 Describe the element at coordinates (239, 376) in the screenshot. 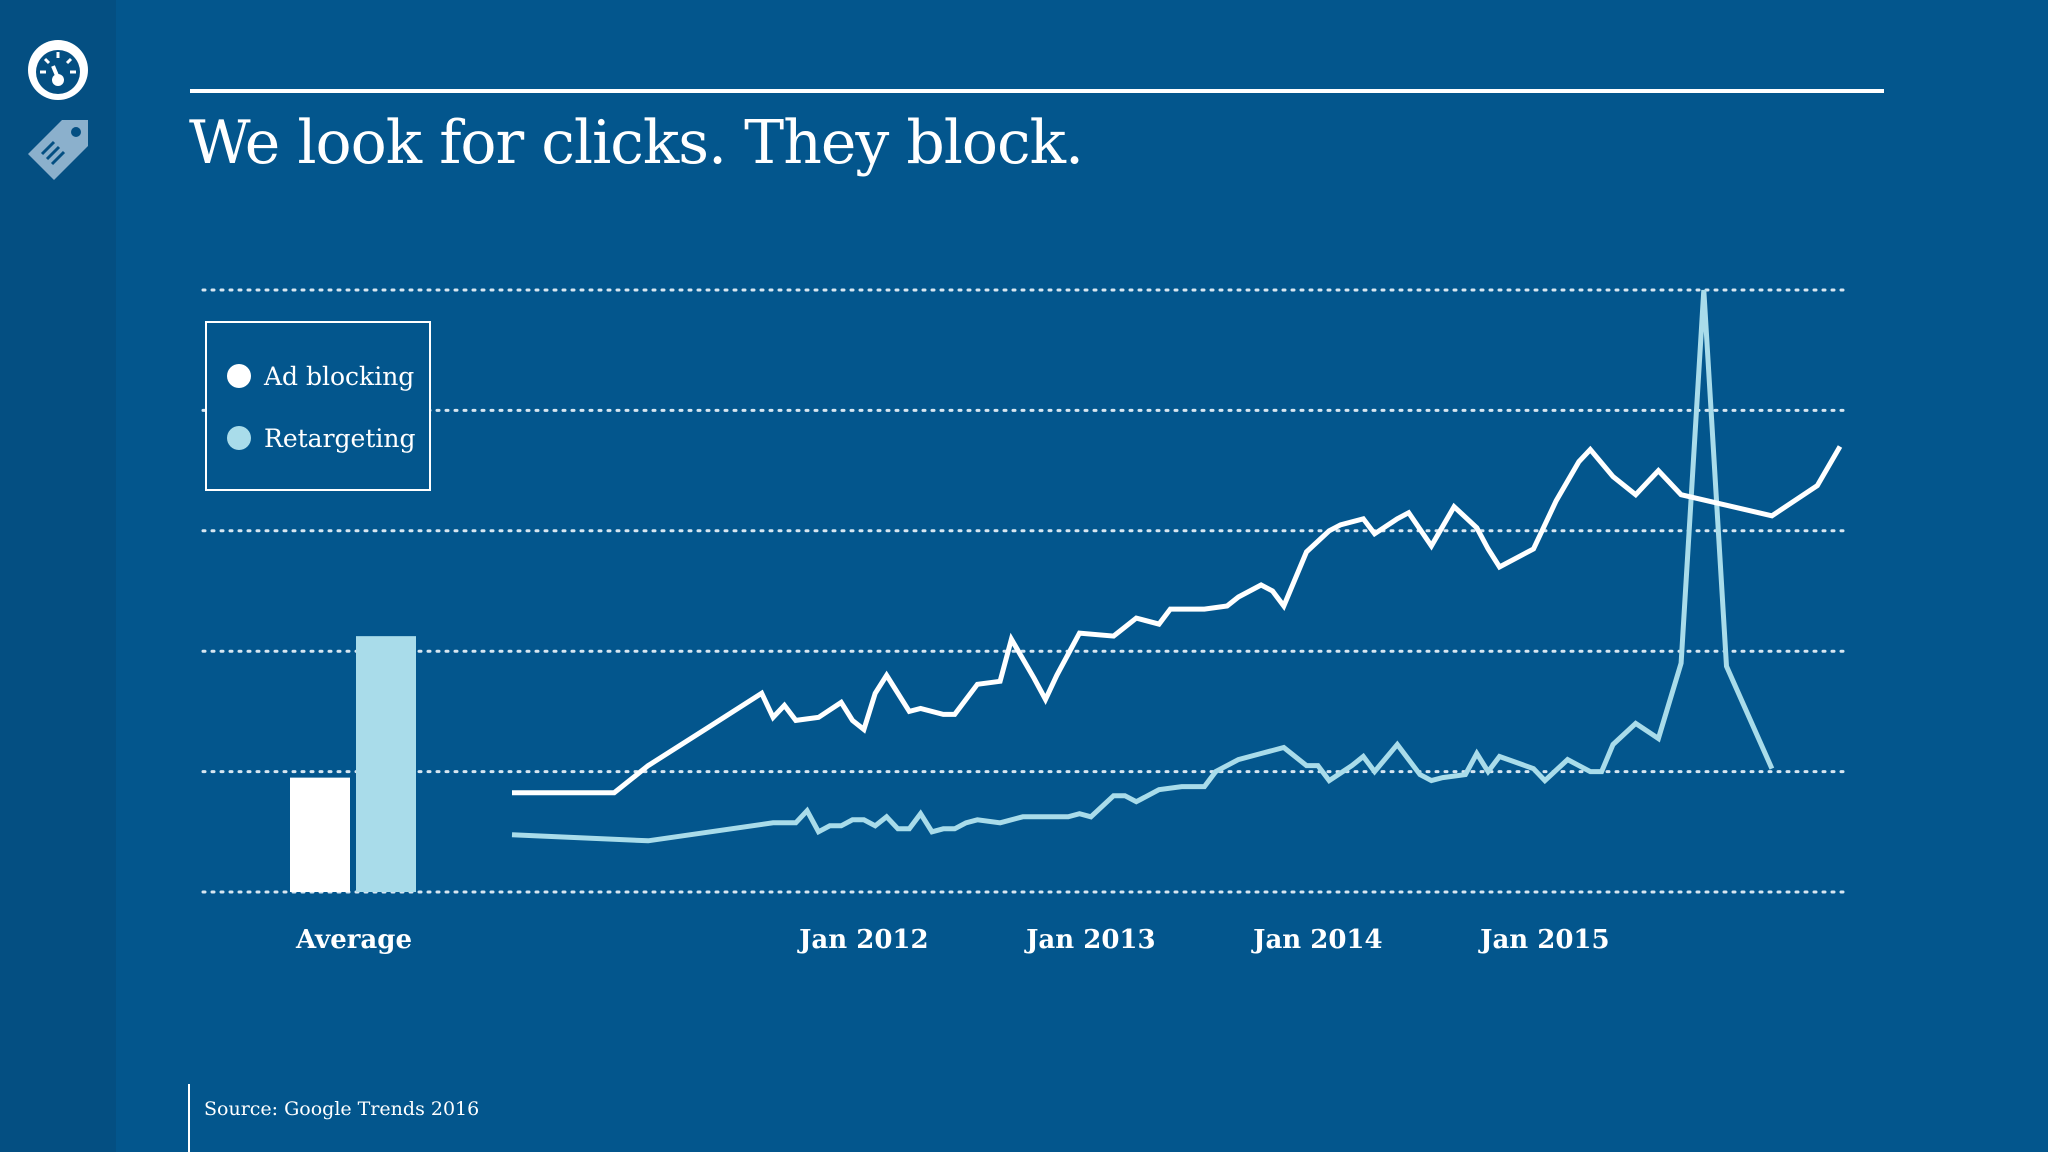

I see `ad-blocking-swatch` at that location.